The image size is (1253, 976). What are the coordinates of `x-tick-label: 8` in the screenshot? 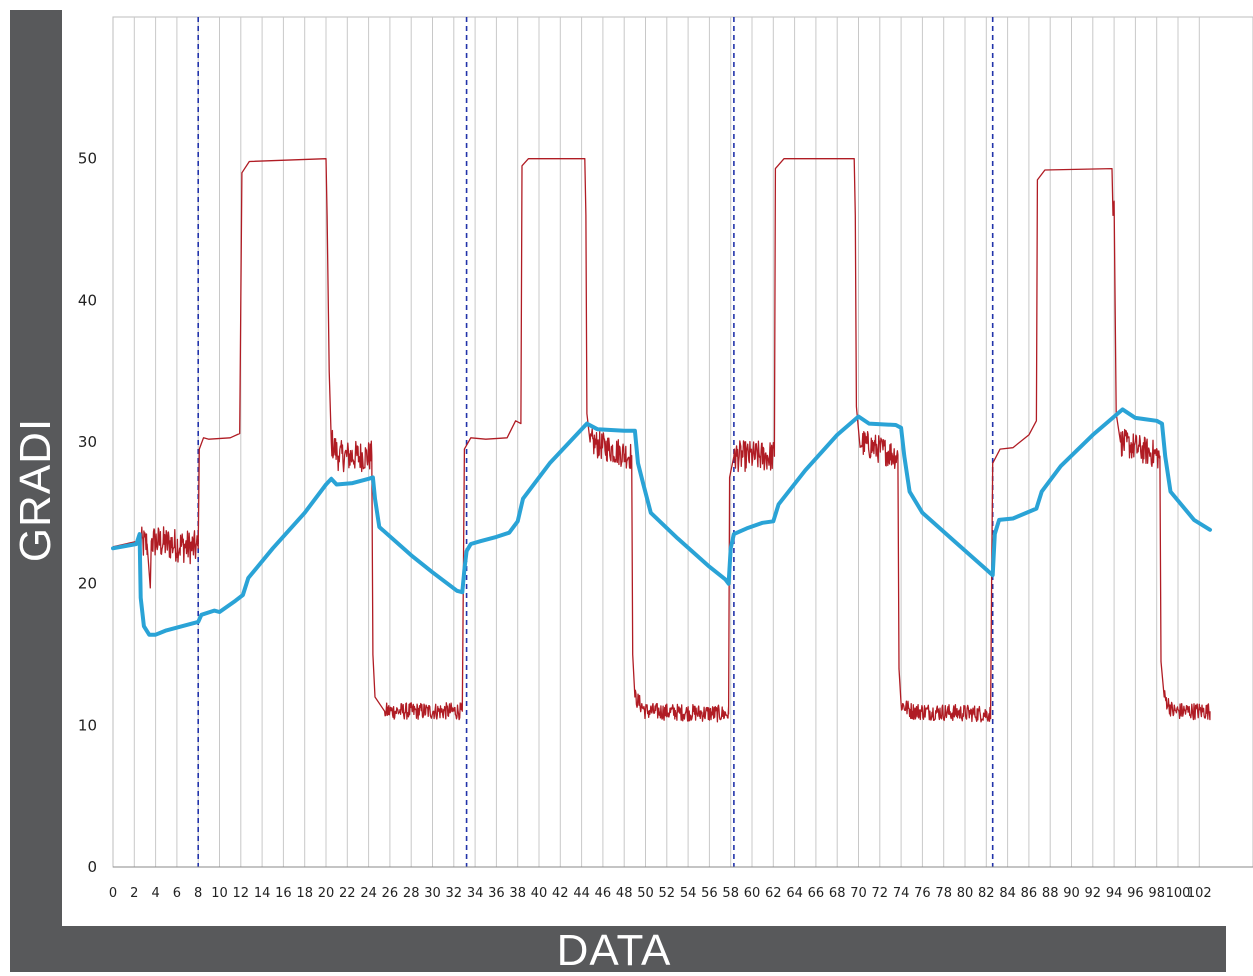 It's located at (198, 893).